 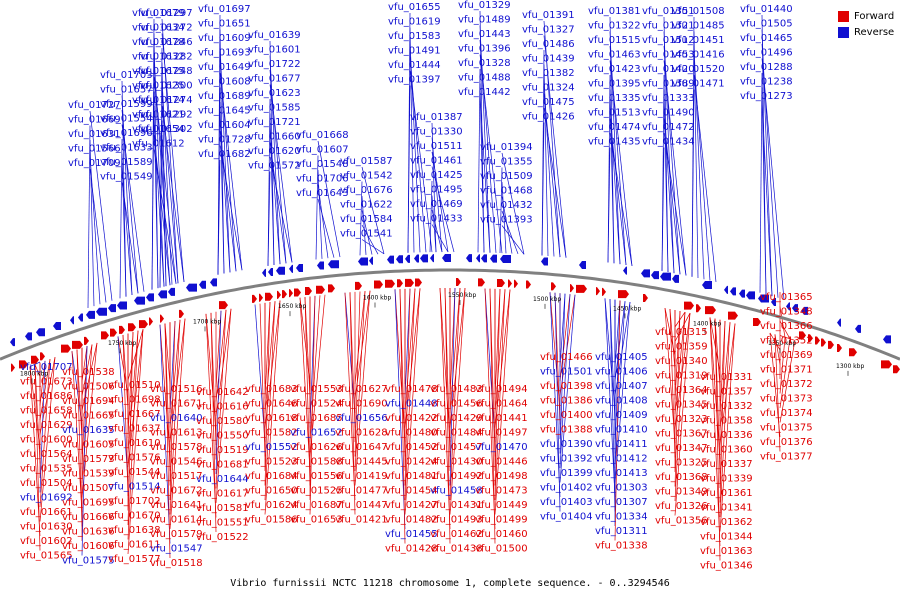 I want to click on reverse-gene-label: vfu_01660, so click(x=274, y=137).